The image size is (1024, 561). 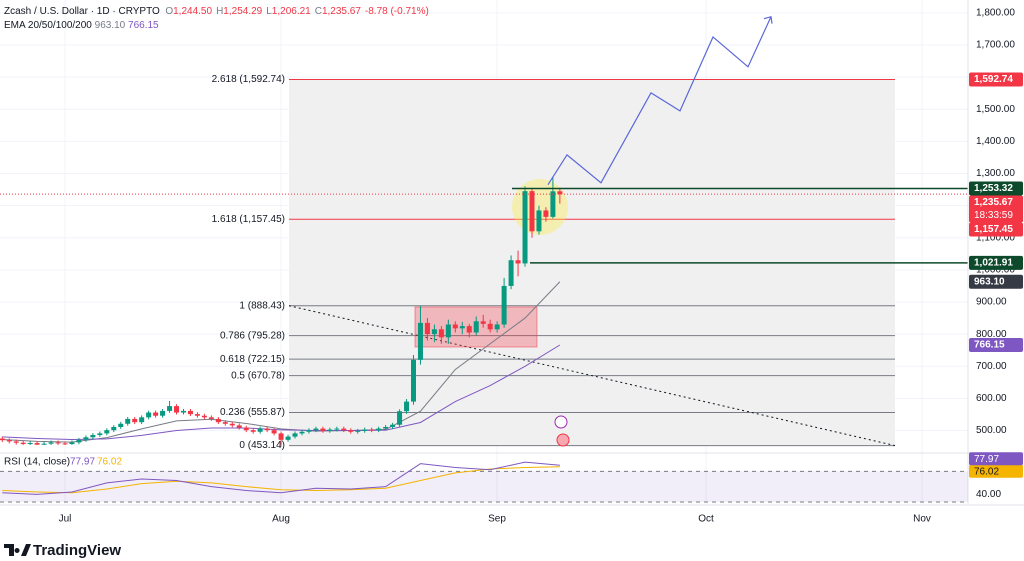 I want to click on fib-label: 2.618 (1,592.74), so click(x=248, y=79).